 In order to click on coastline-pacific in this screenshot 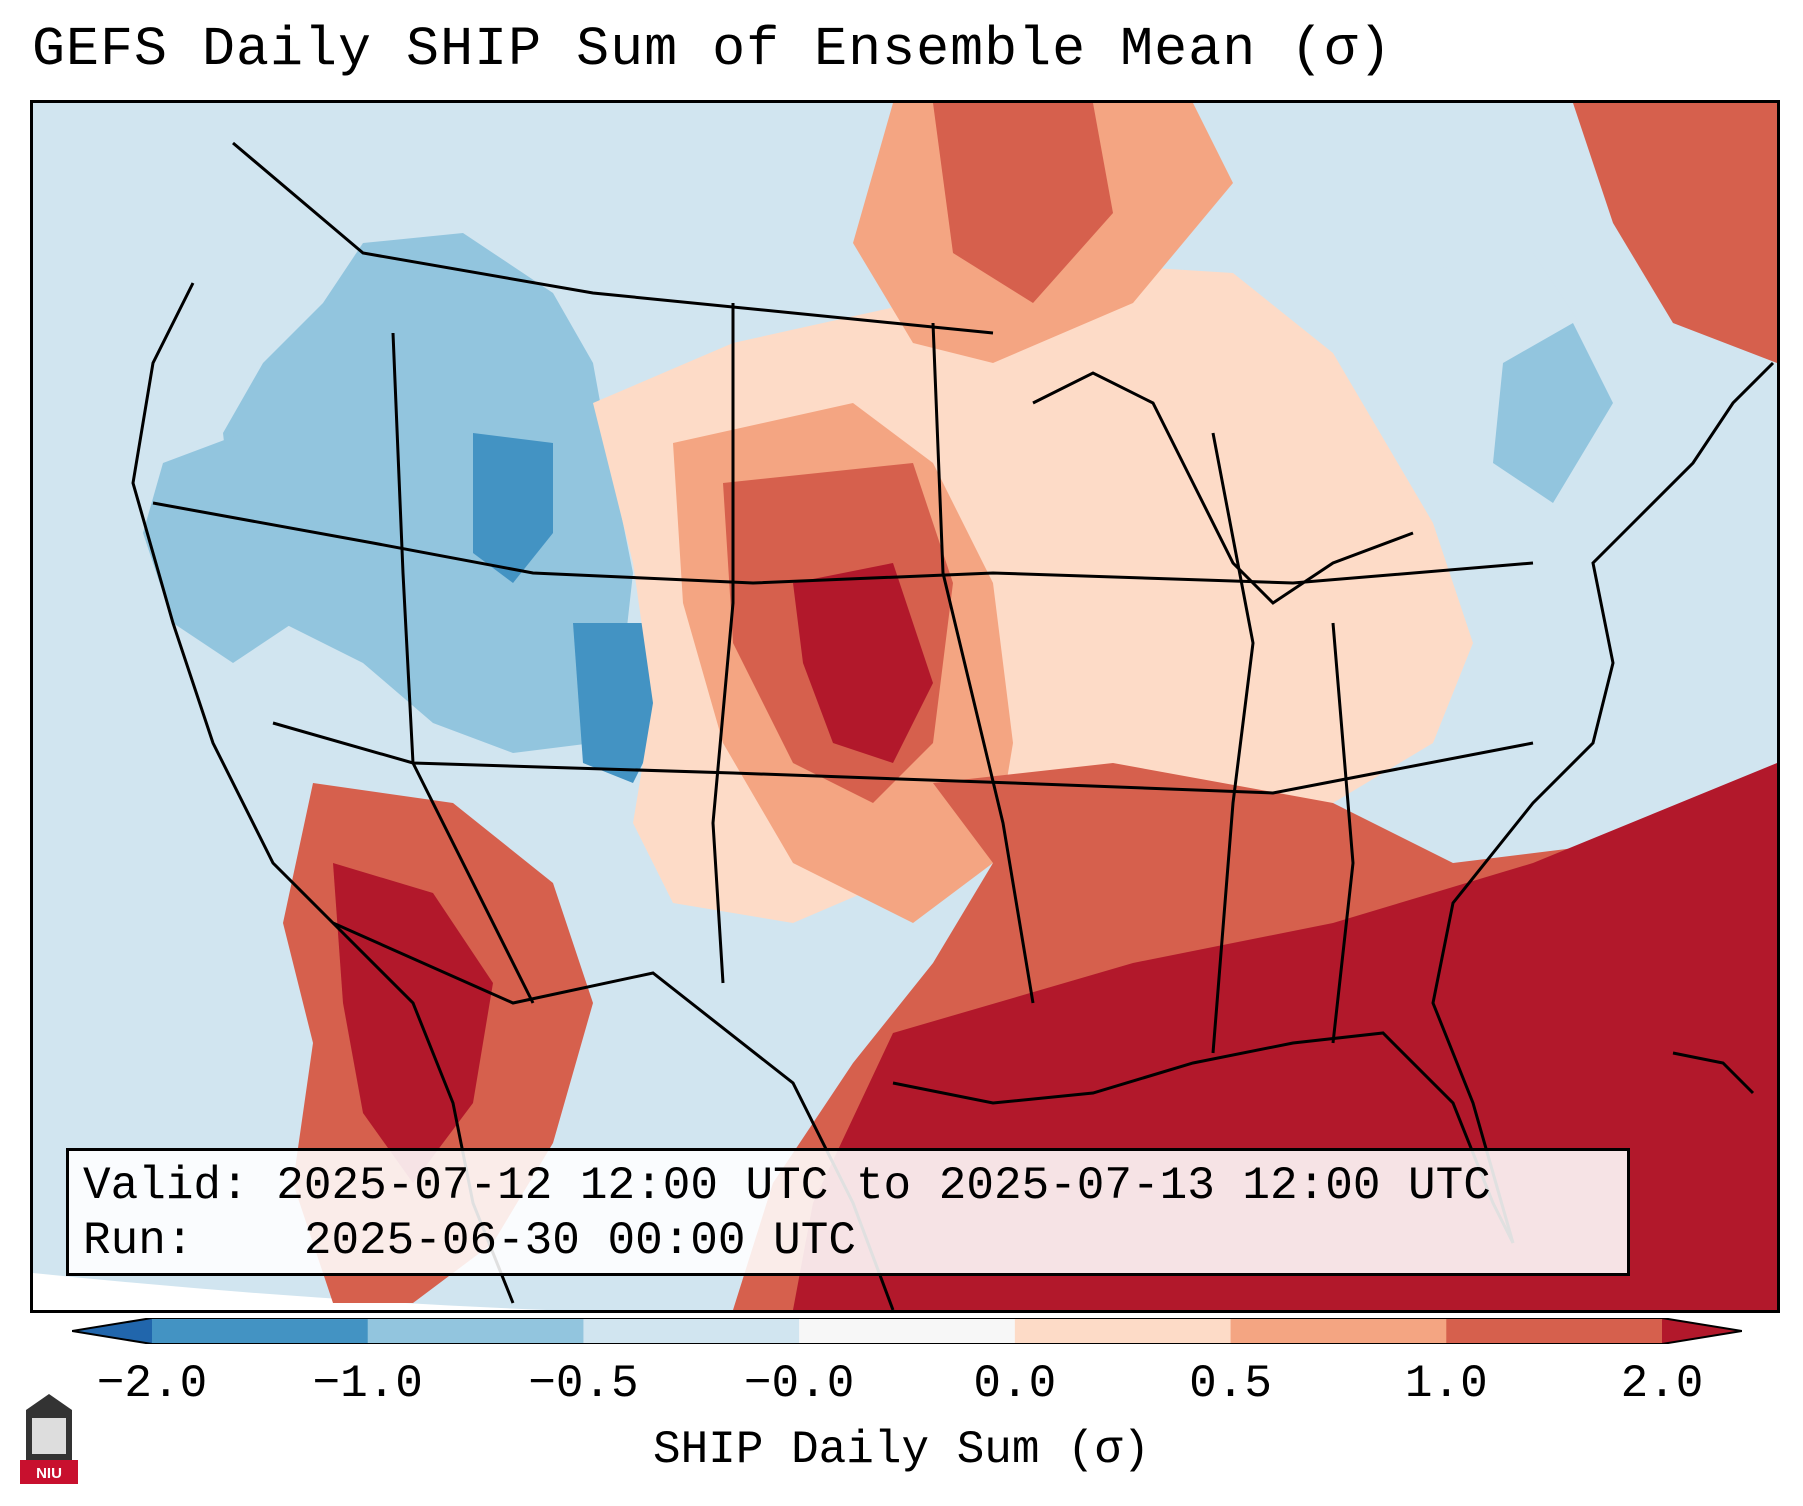, I will do `click(323, 793)`.